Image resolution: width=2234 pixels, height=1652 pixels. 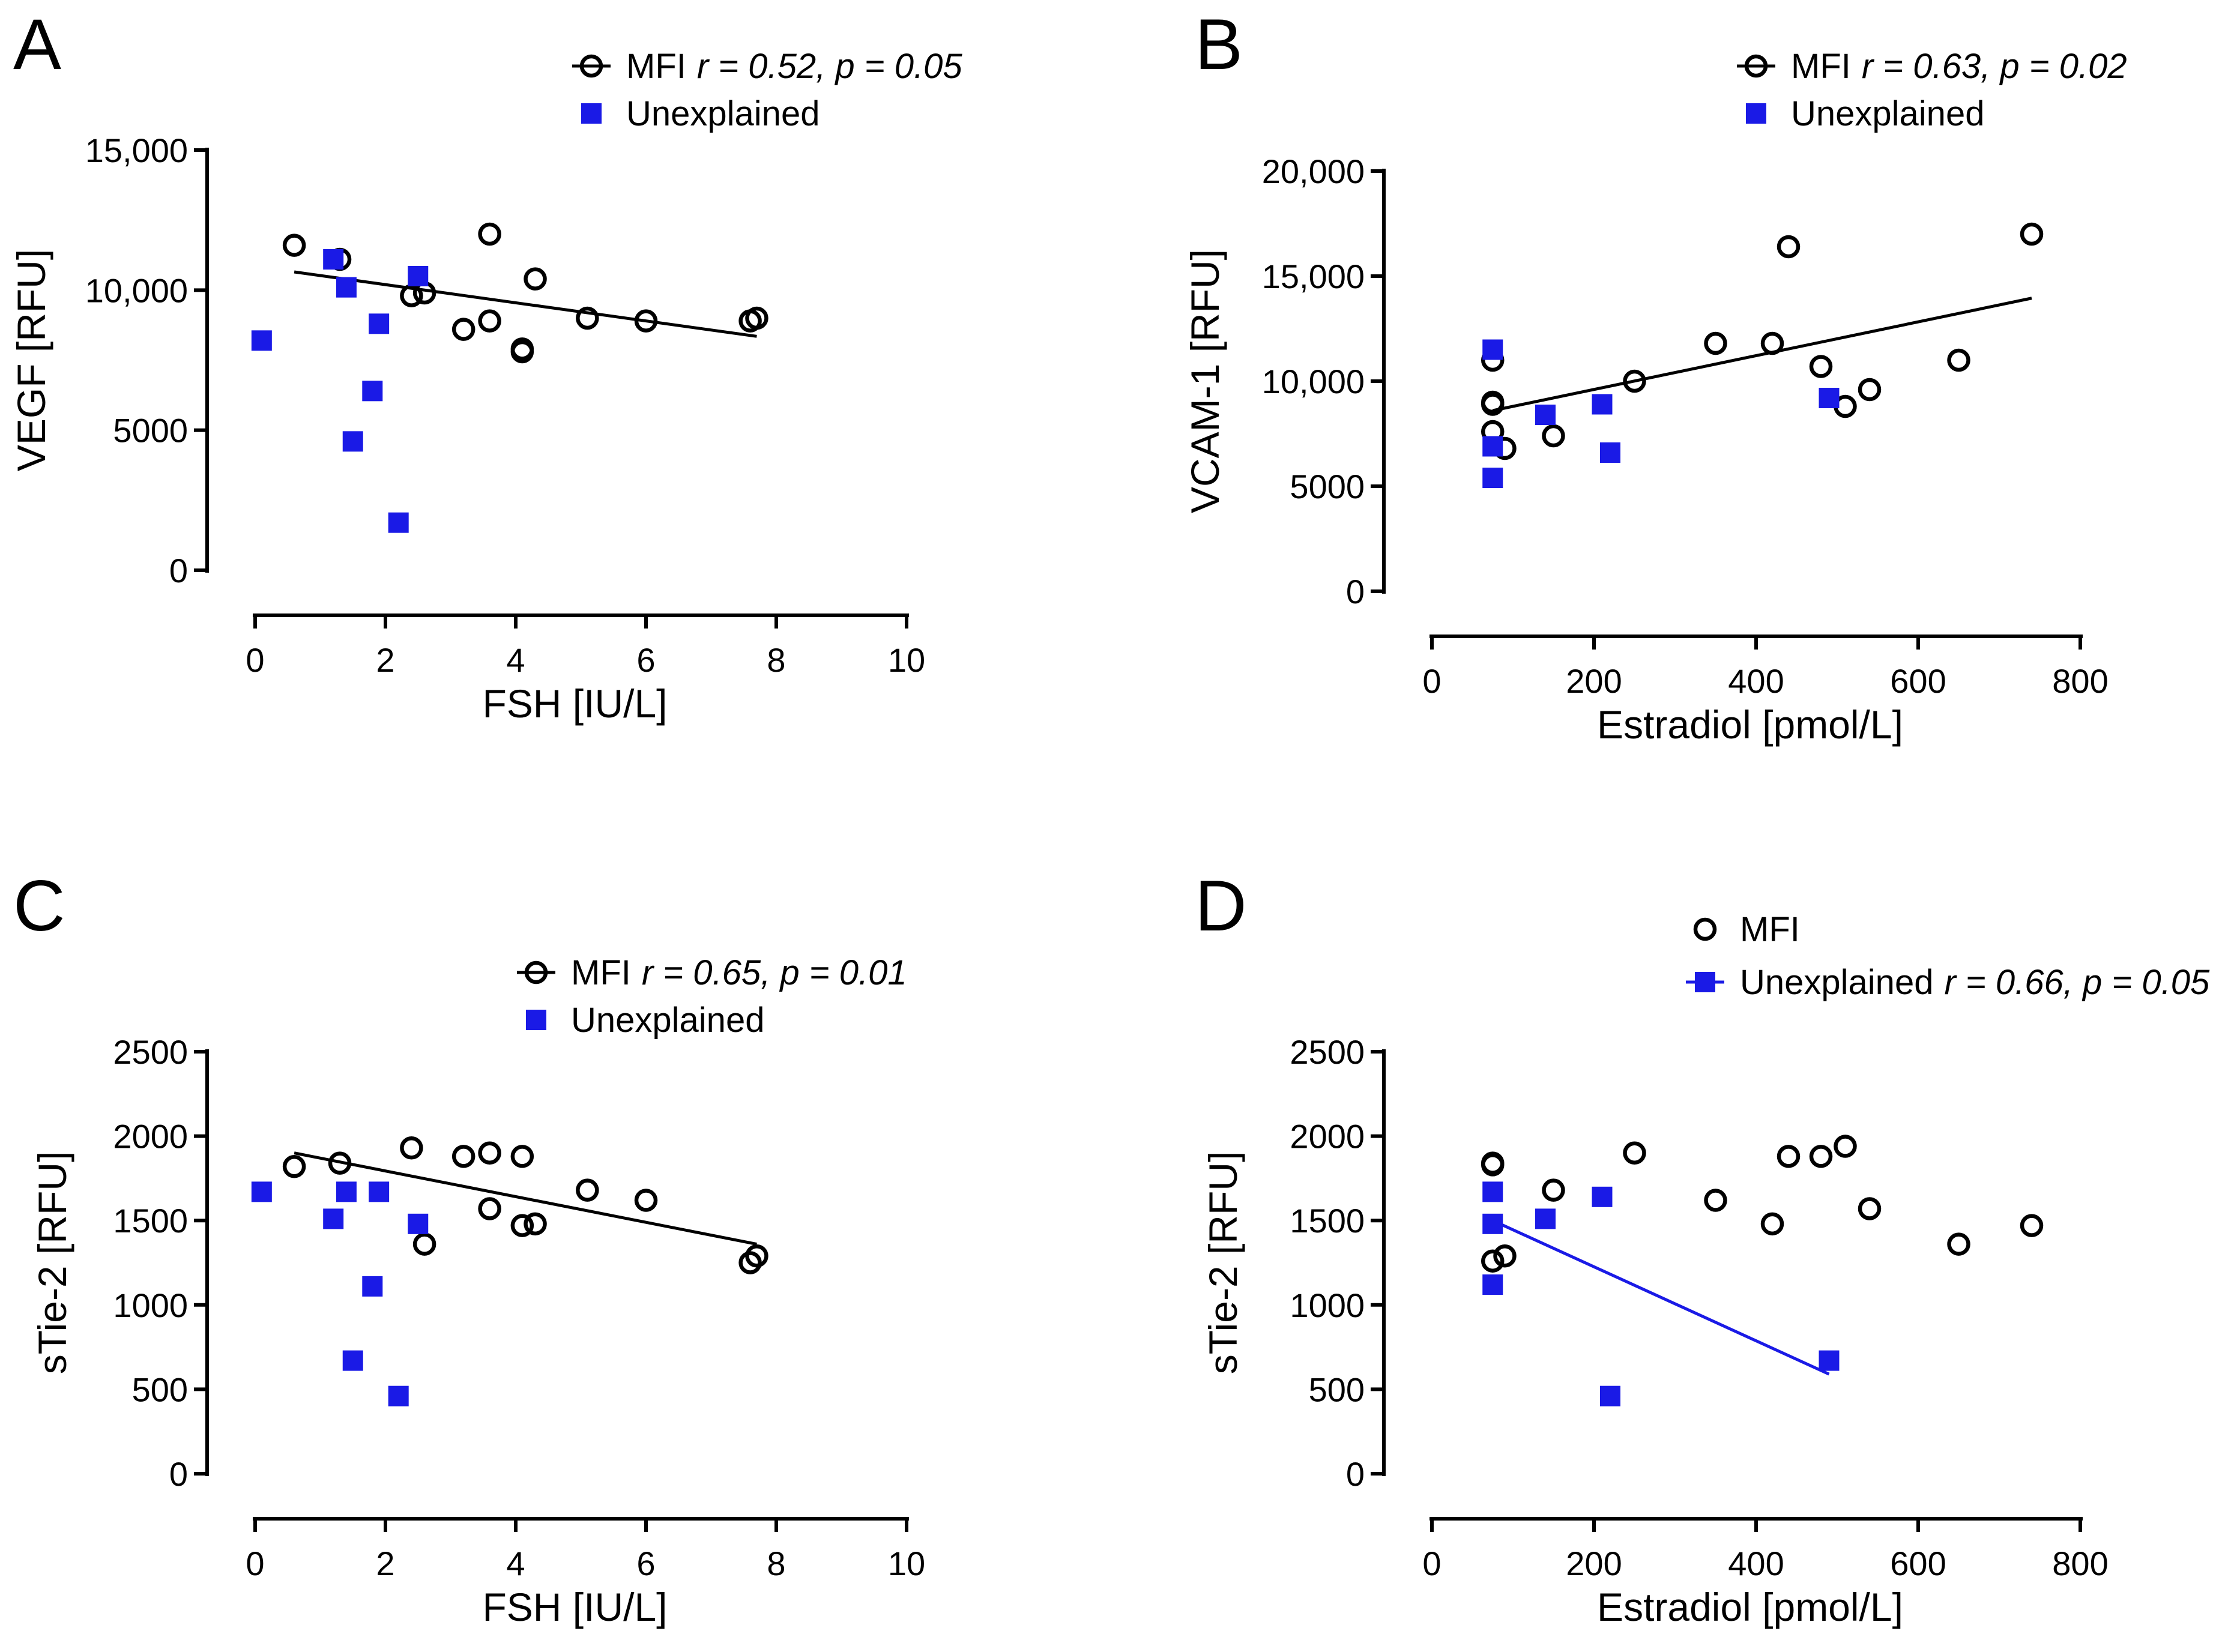 I want to click on legend-stat: r = 0.63, p = 0.02, so click(x=1995, y=66).